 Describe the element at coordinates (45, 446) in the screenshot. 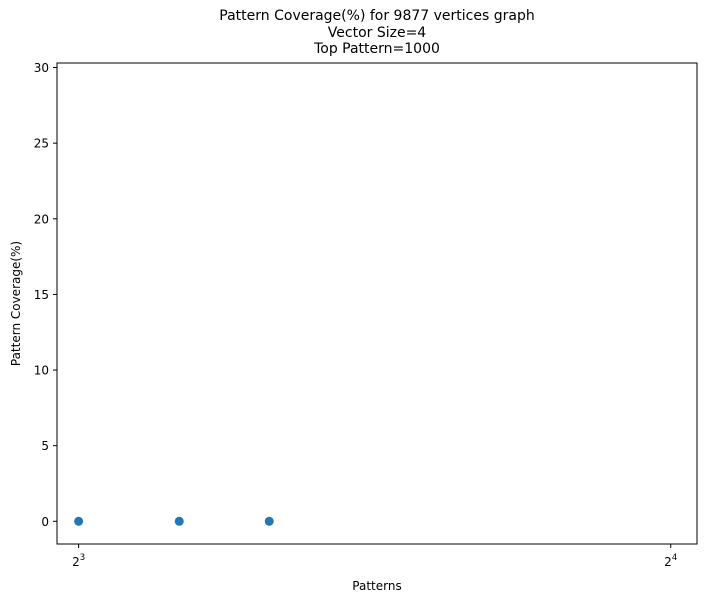

I see `y-tick-label: 5` at that location.